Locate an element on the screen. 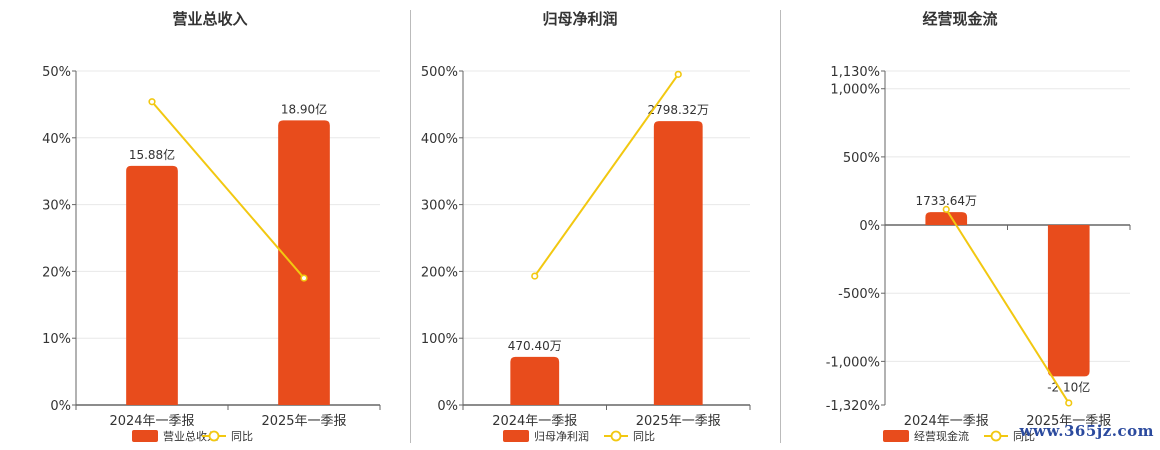 The image size is (1160, 450). y-tick-label: 100% is located at coordinates (439, 339).